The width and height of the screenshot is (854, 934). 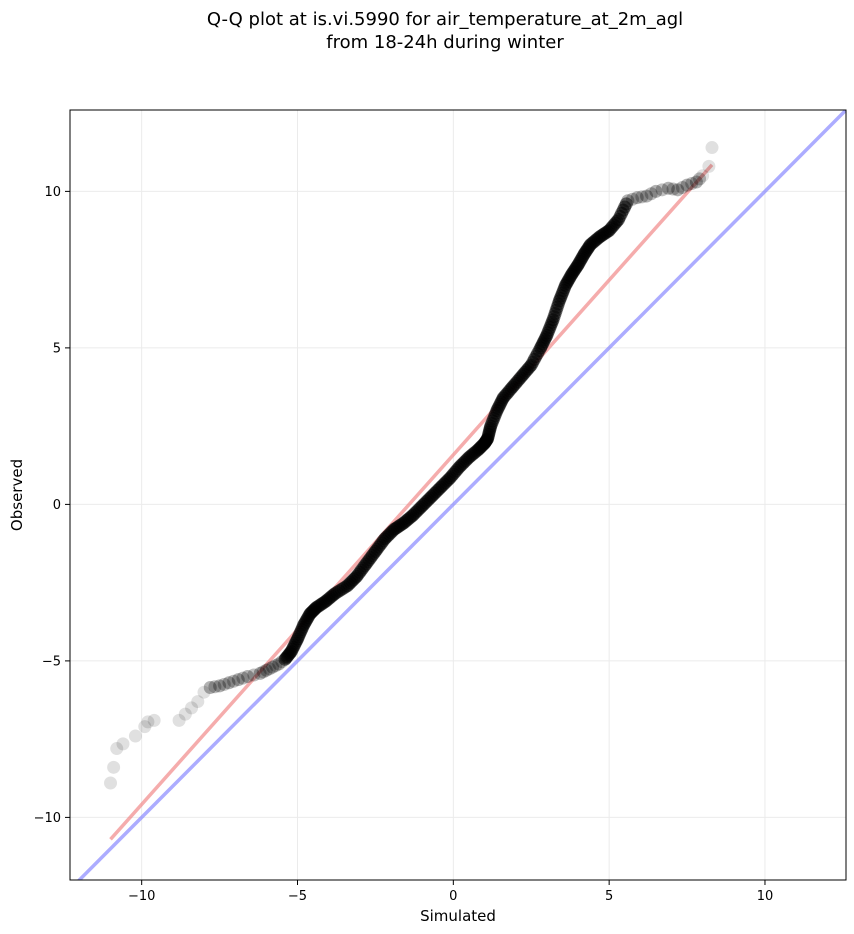 I want to click on x-axis-label: Simulated, so click(x=458, y=916).